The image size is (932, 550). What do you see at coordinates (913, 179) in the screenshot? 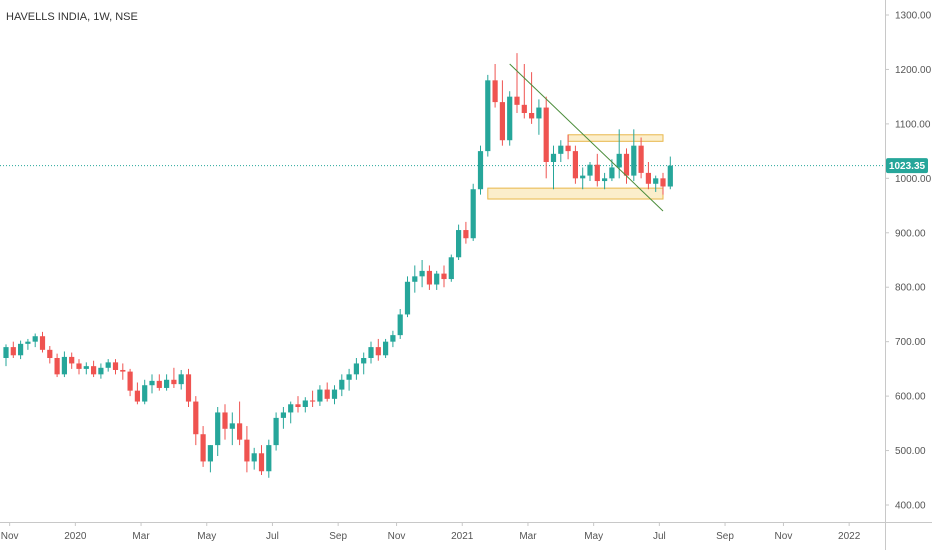
I see `y-tick-label: 1000.00` at bounding box center [913, 179].